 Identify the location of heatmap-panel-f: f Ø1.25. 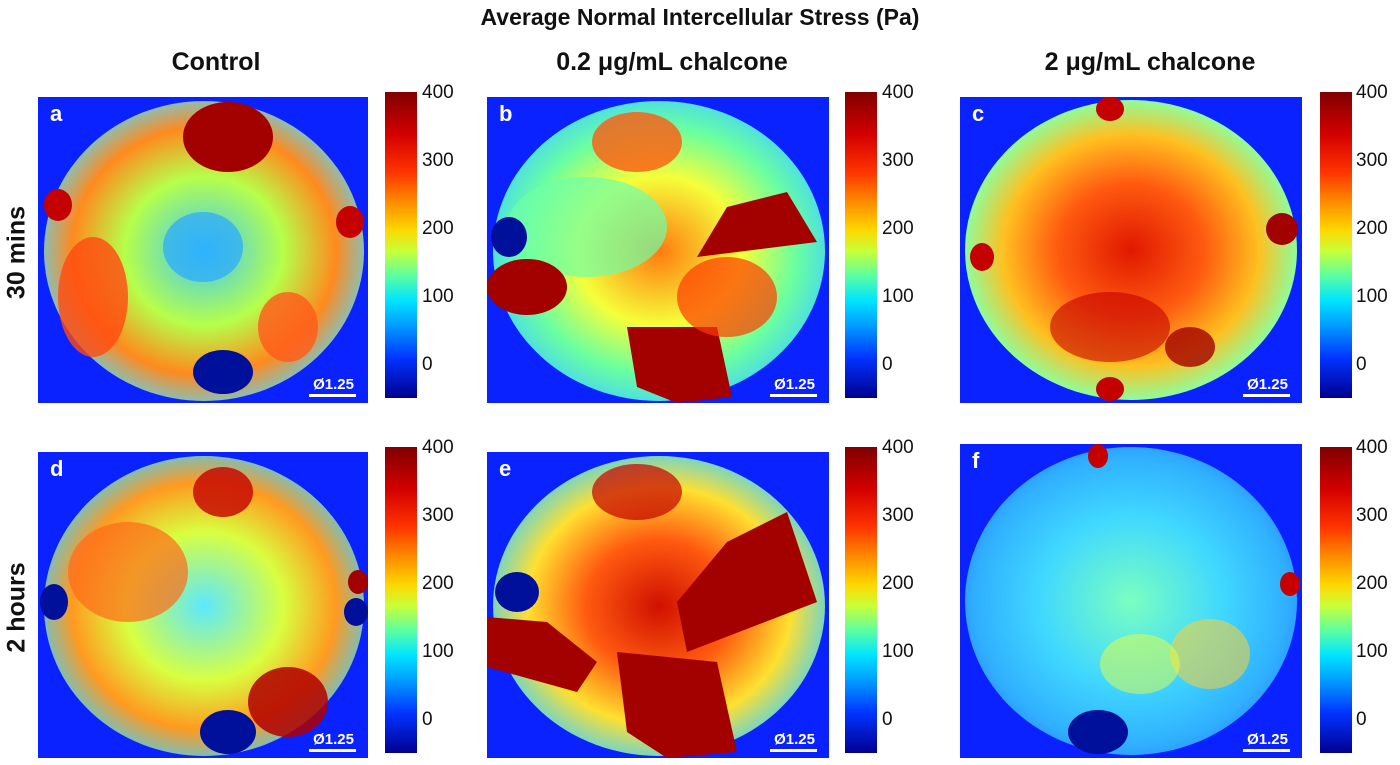
(1131, 601).